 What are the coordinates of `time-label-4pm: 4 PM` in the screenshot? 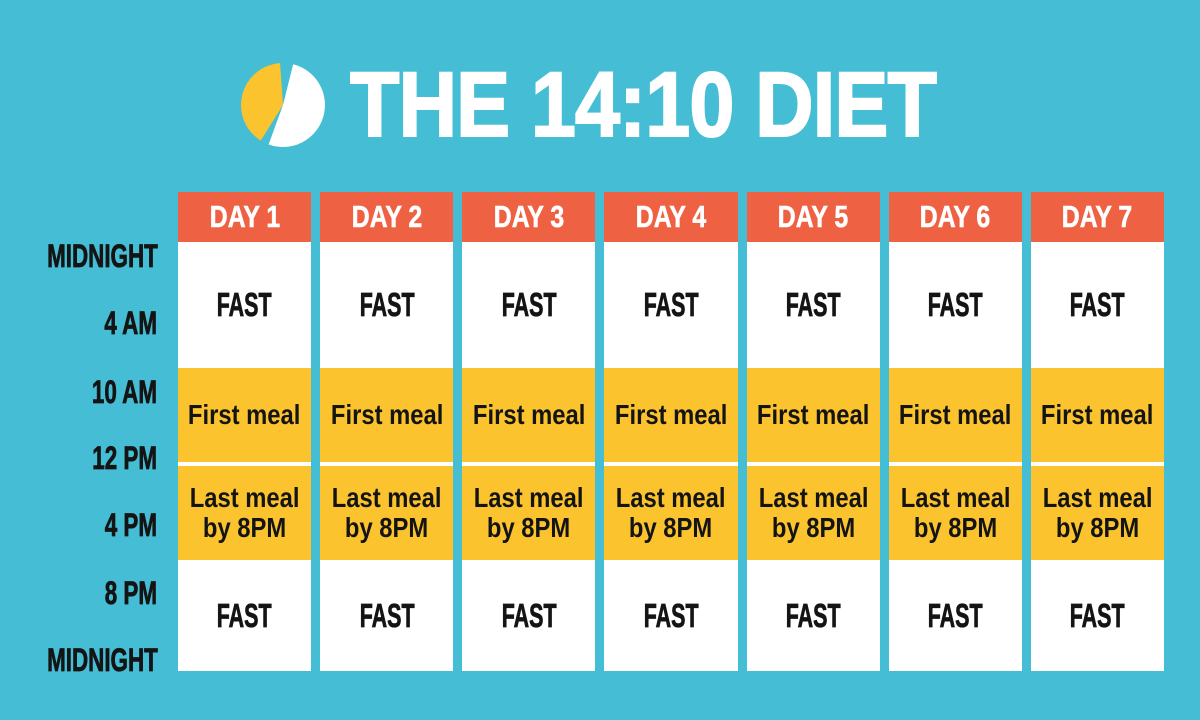 It's located at (130, 525).